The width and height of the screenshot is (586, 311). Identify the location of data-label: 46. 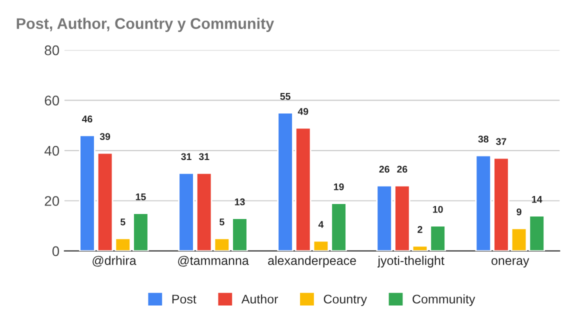
(87, 119).